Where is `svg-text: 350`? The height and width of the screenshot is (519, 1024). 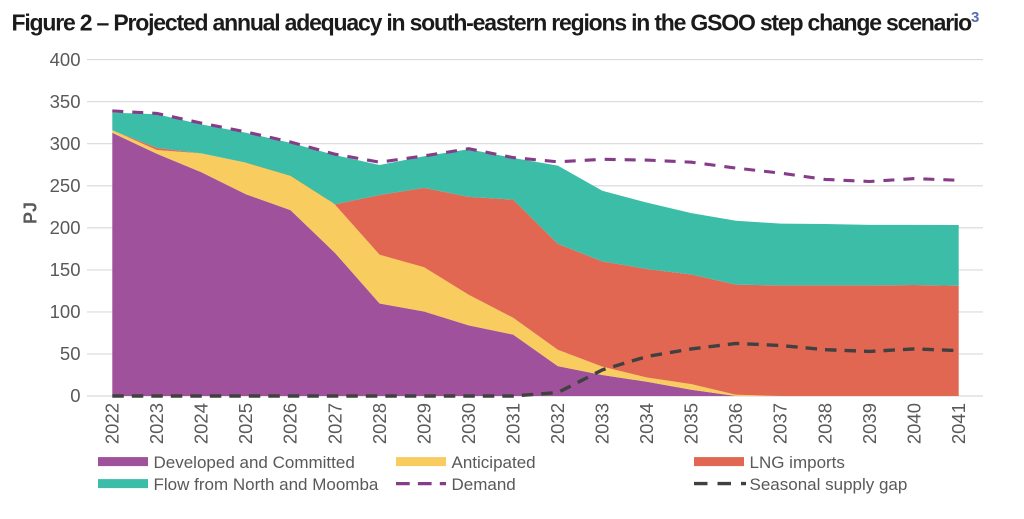
svg-text: 350 is located at coordinates (65, 101).